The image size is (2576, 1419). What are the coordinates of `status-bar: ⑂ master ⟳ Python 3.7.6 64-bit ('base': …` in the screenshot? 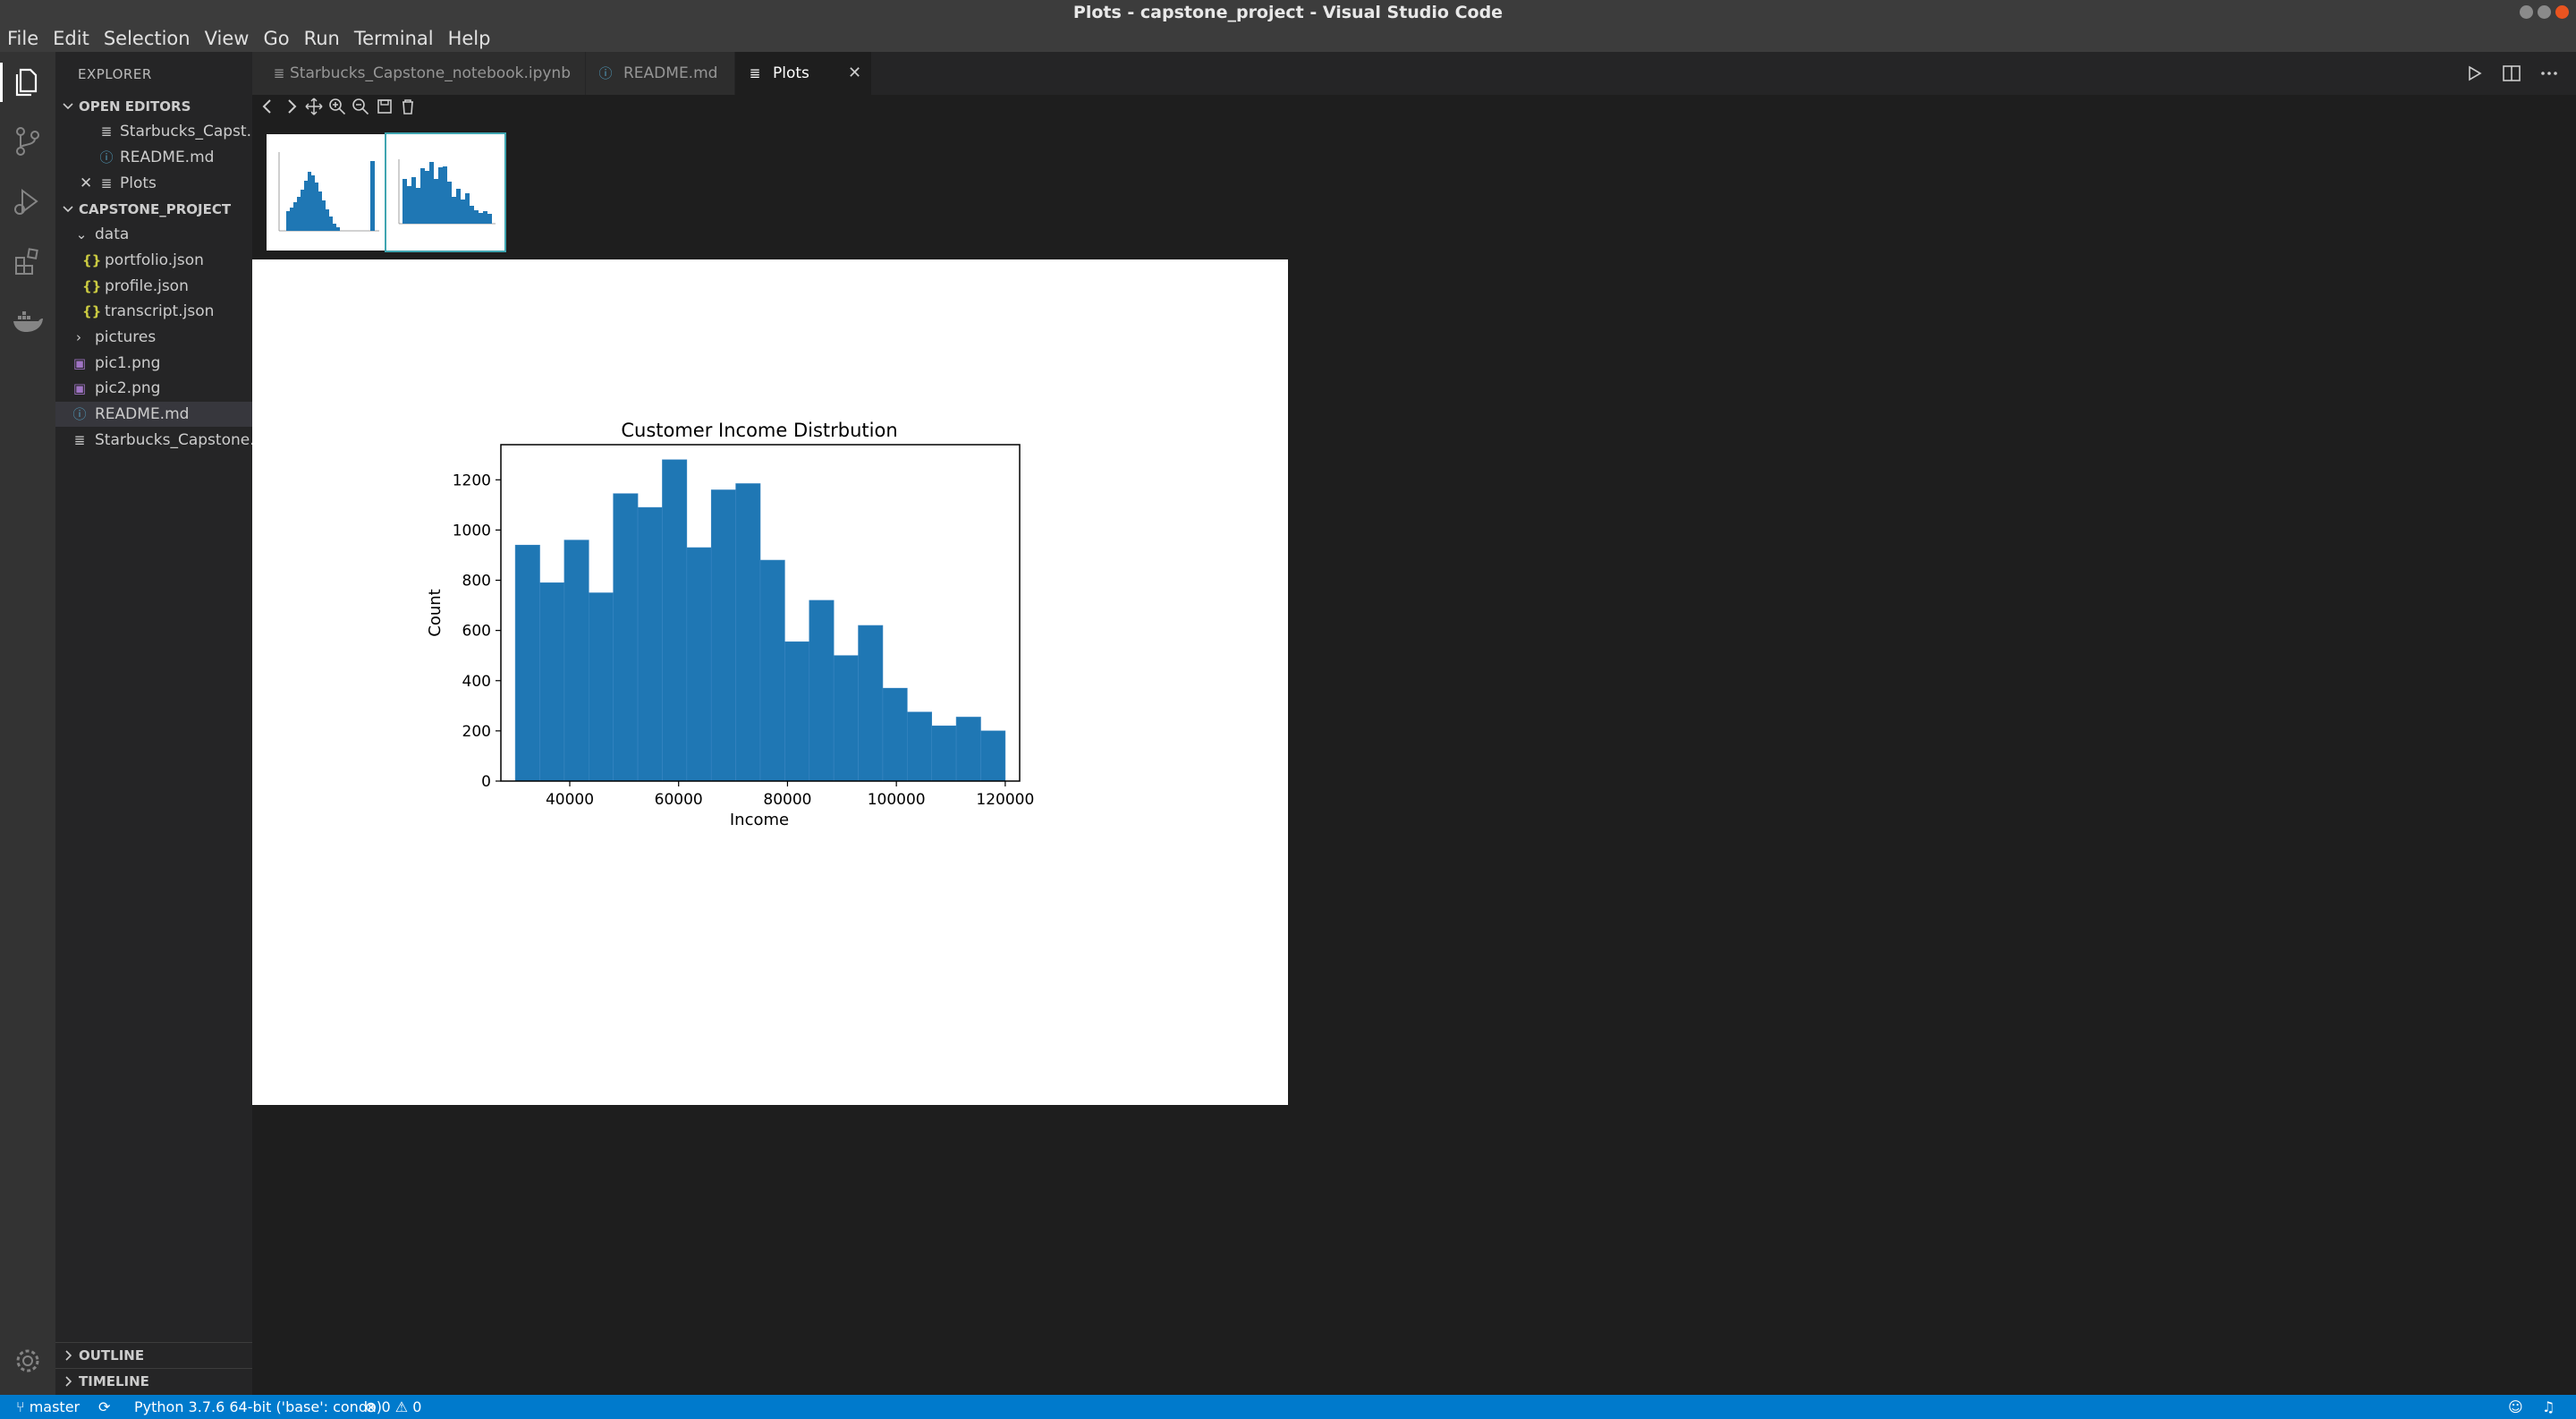 It's located at (1288, 1407).